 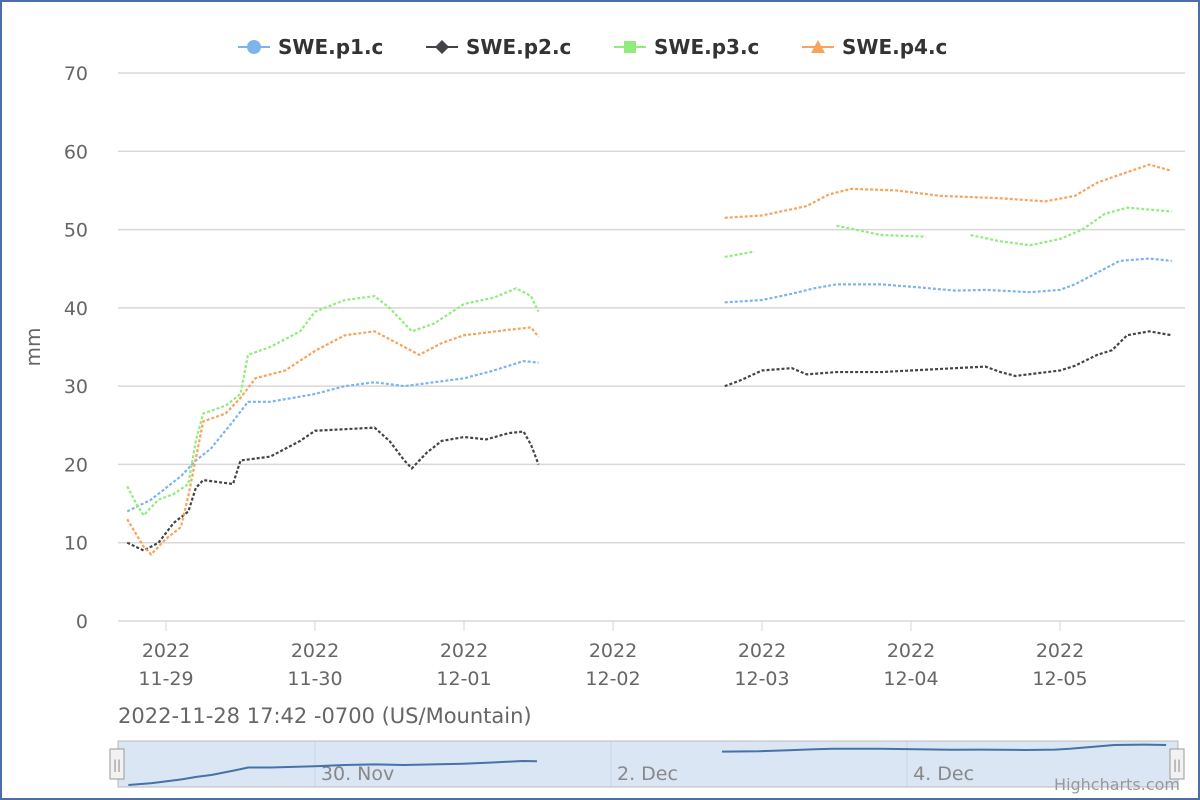 What do you see at coordinates (612, 679) in the screenshot?
I see `x-tick-label: 12-02` at bounding box center [612, 679].